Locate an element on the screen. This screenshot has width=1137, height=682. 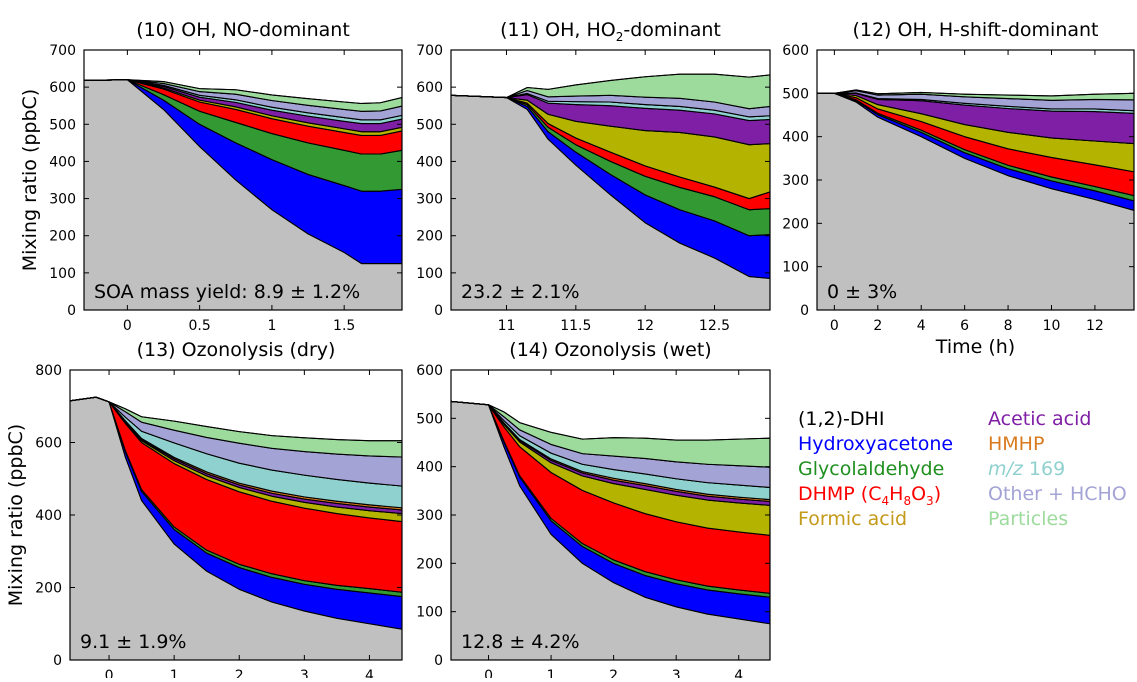
x-tick-label: 10 is located at coordinates (1052, 326).